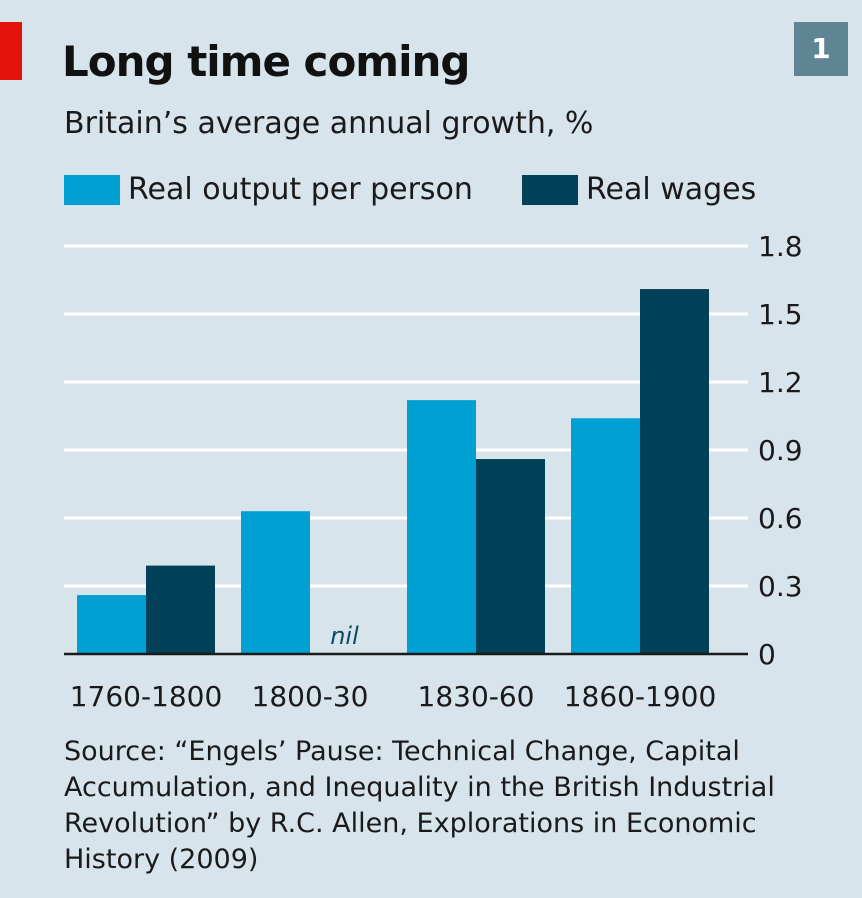 This screenshot has width=862, height=898. What do you see at coordinates (310, 696) in the screenshot?
I see `x-tick-label: 1800-30` at bounding box center [310, 696].